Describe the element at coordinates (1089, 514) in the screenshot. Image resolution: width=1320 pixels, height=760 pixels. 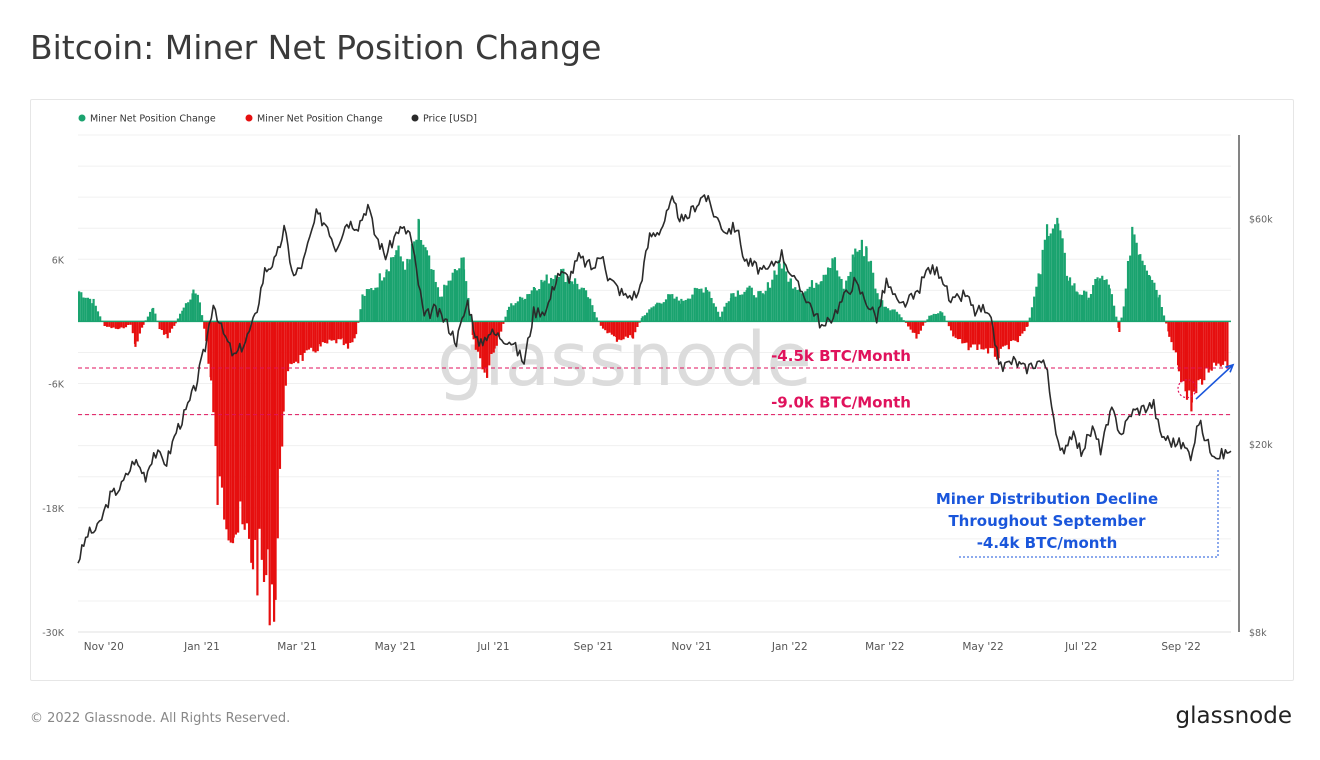
I see `annotation-bracket` at that location.